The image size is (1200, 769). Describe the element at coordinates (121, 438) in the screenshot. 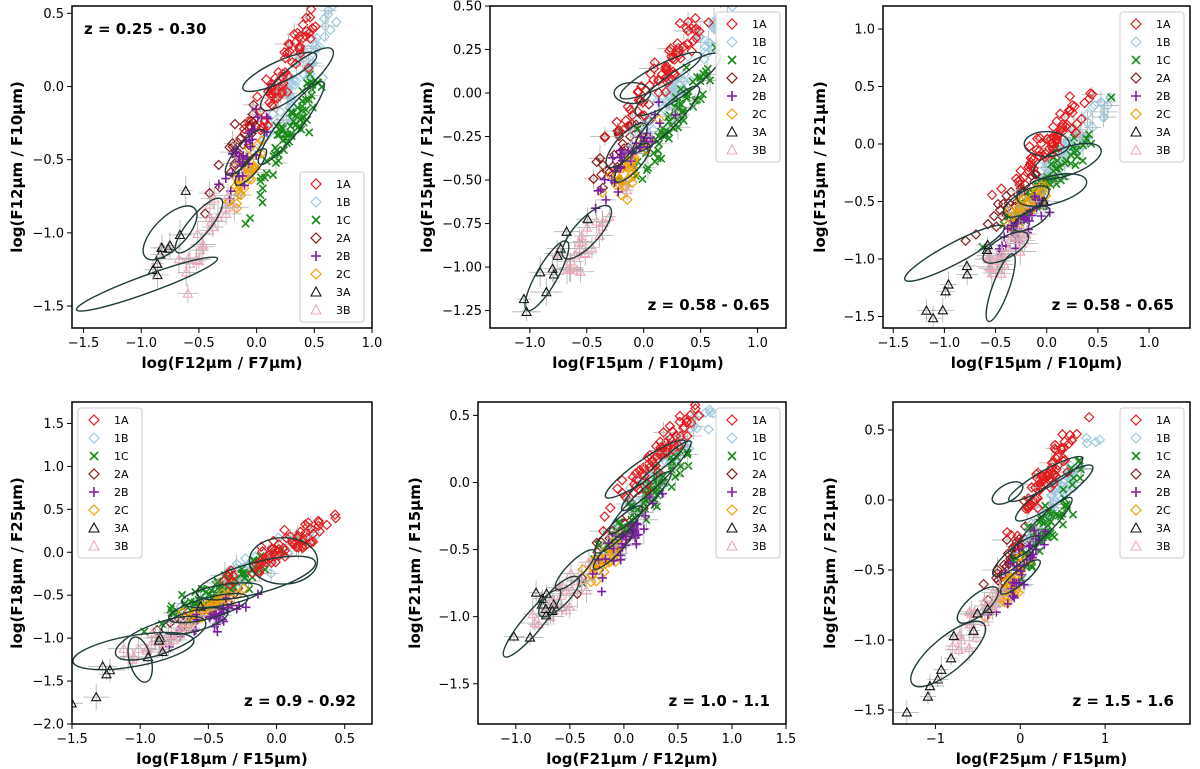

I see `legend-label-1B: 1B` at that location.